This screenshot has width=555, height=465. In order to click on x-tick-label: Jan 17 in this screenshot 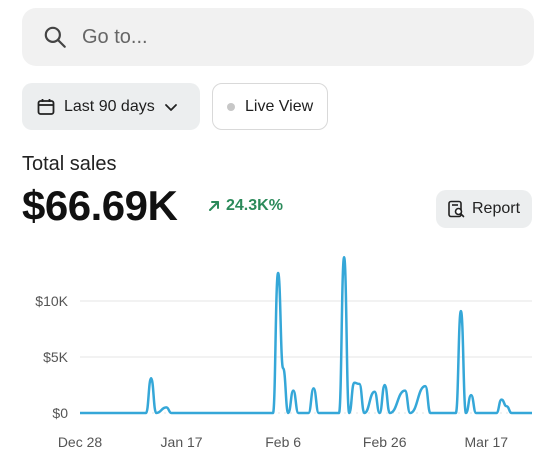, I will do `click(182, 442)`.